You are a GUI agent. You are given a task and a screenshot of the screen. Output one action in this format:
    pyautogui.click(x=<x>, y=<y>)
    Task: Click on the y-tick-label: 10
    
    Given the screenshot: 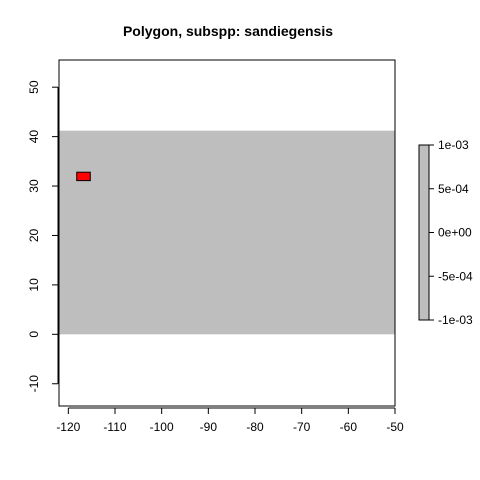 What is the action you would take?
    pyautogui.click(x=34, y=285)
    